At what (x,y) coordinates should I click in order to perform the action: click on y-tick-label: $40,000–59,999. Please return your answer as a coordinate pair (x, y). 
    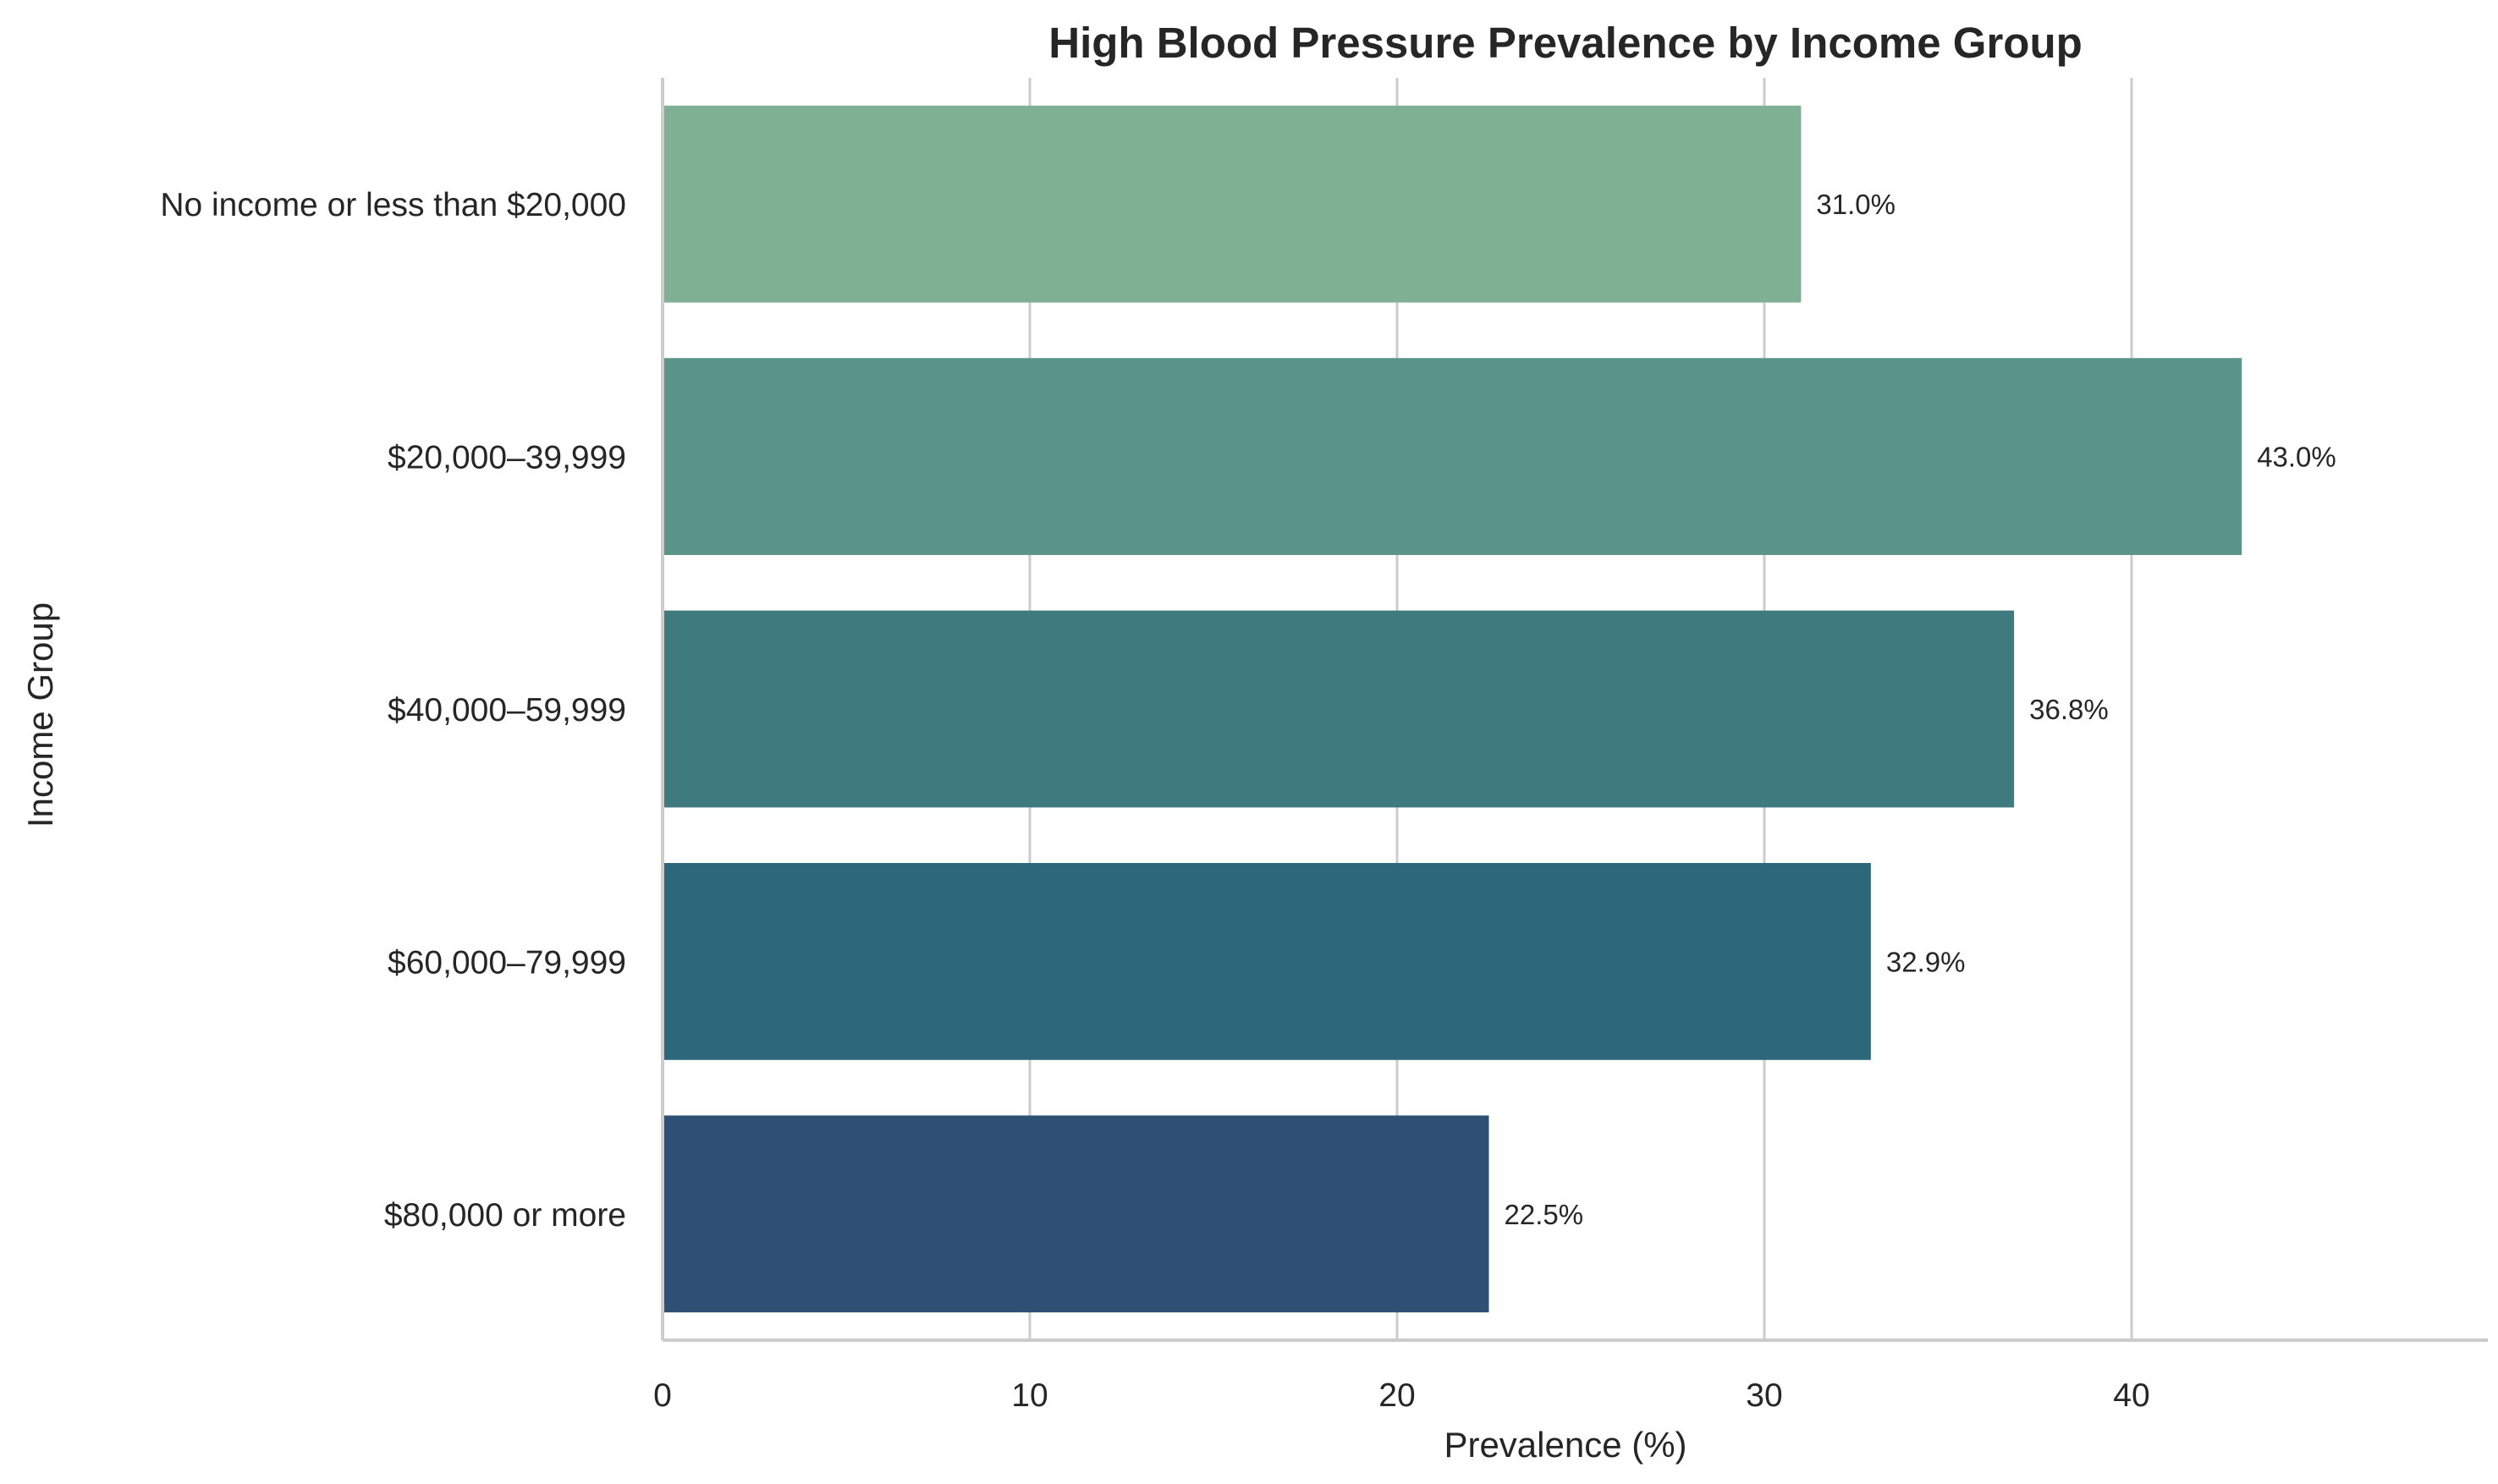
    Looking at the image, I should click on (507, 710).